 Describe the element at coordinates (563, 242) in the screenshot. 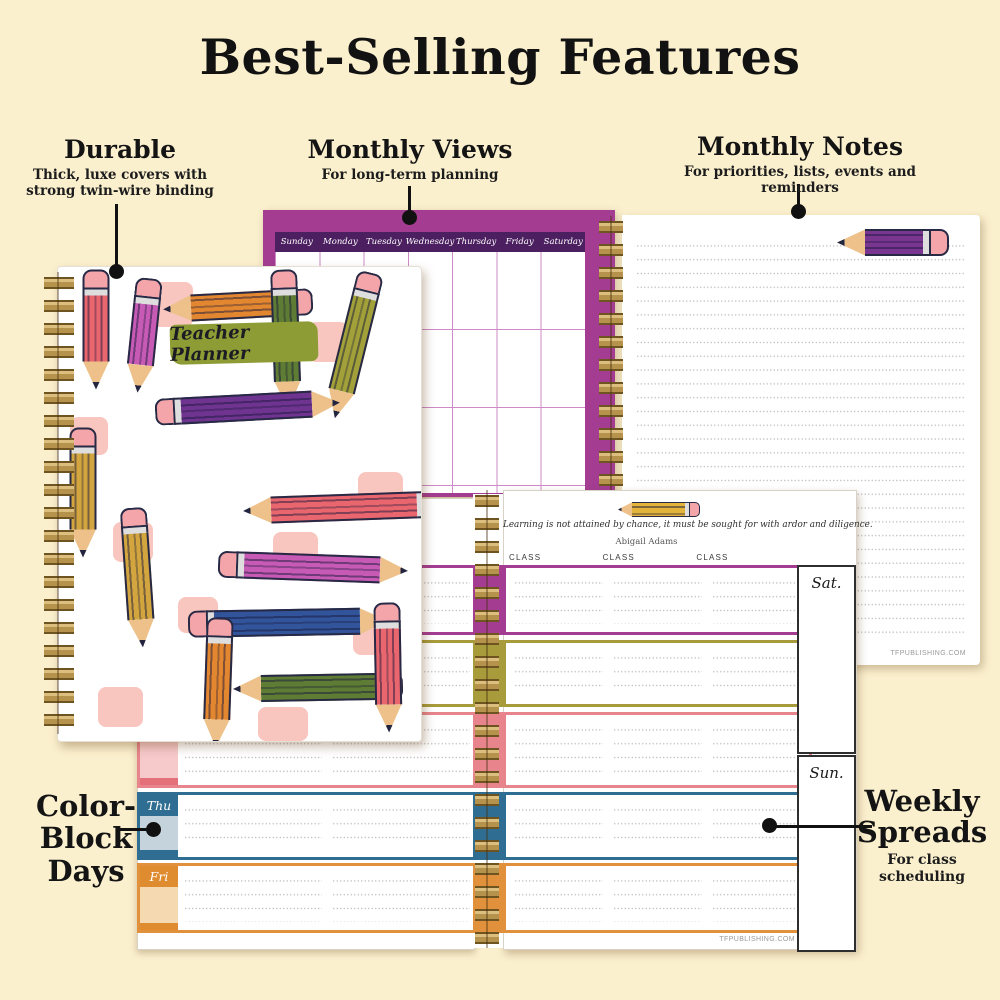

I see `weekday-label: Saturday` at that location.